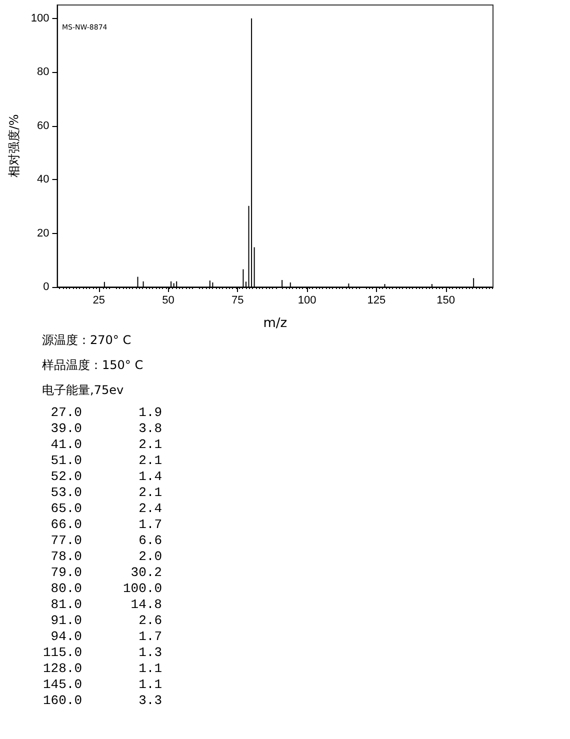 Image resolution: width=570 pixels, height=739 pixels. What do you see at coordinates (150, 621) in the screenshot?
I see `text: 2.6` at bounding box center [150, 621].